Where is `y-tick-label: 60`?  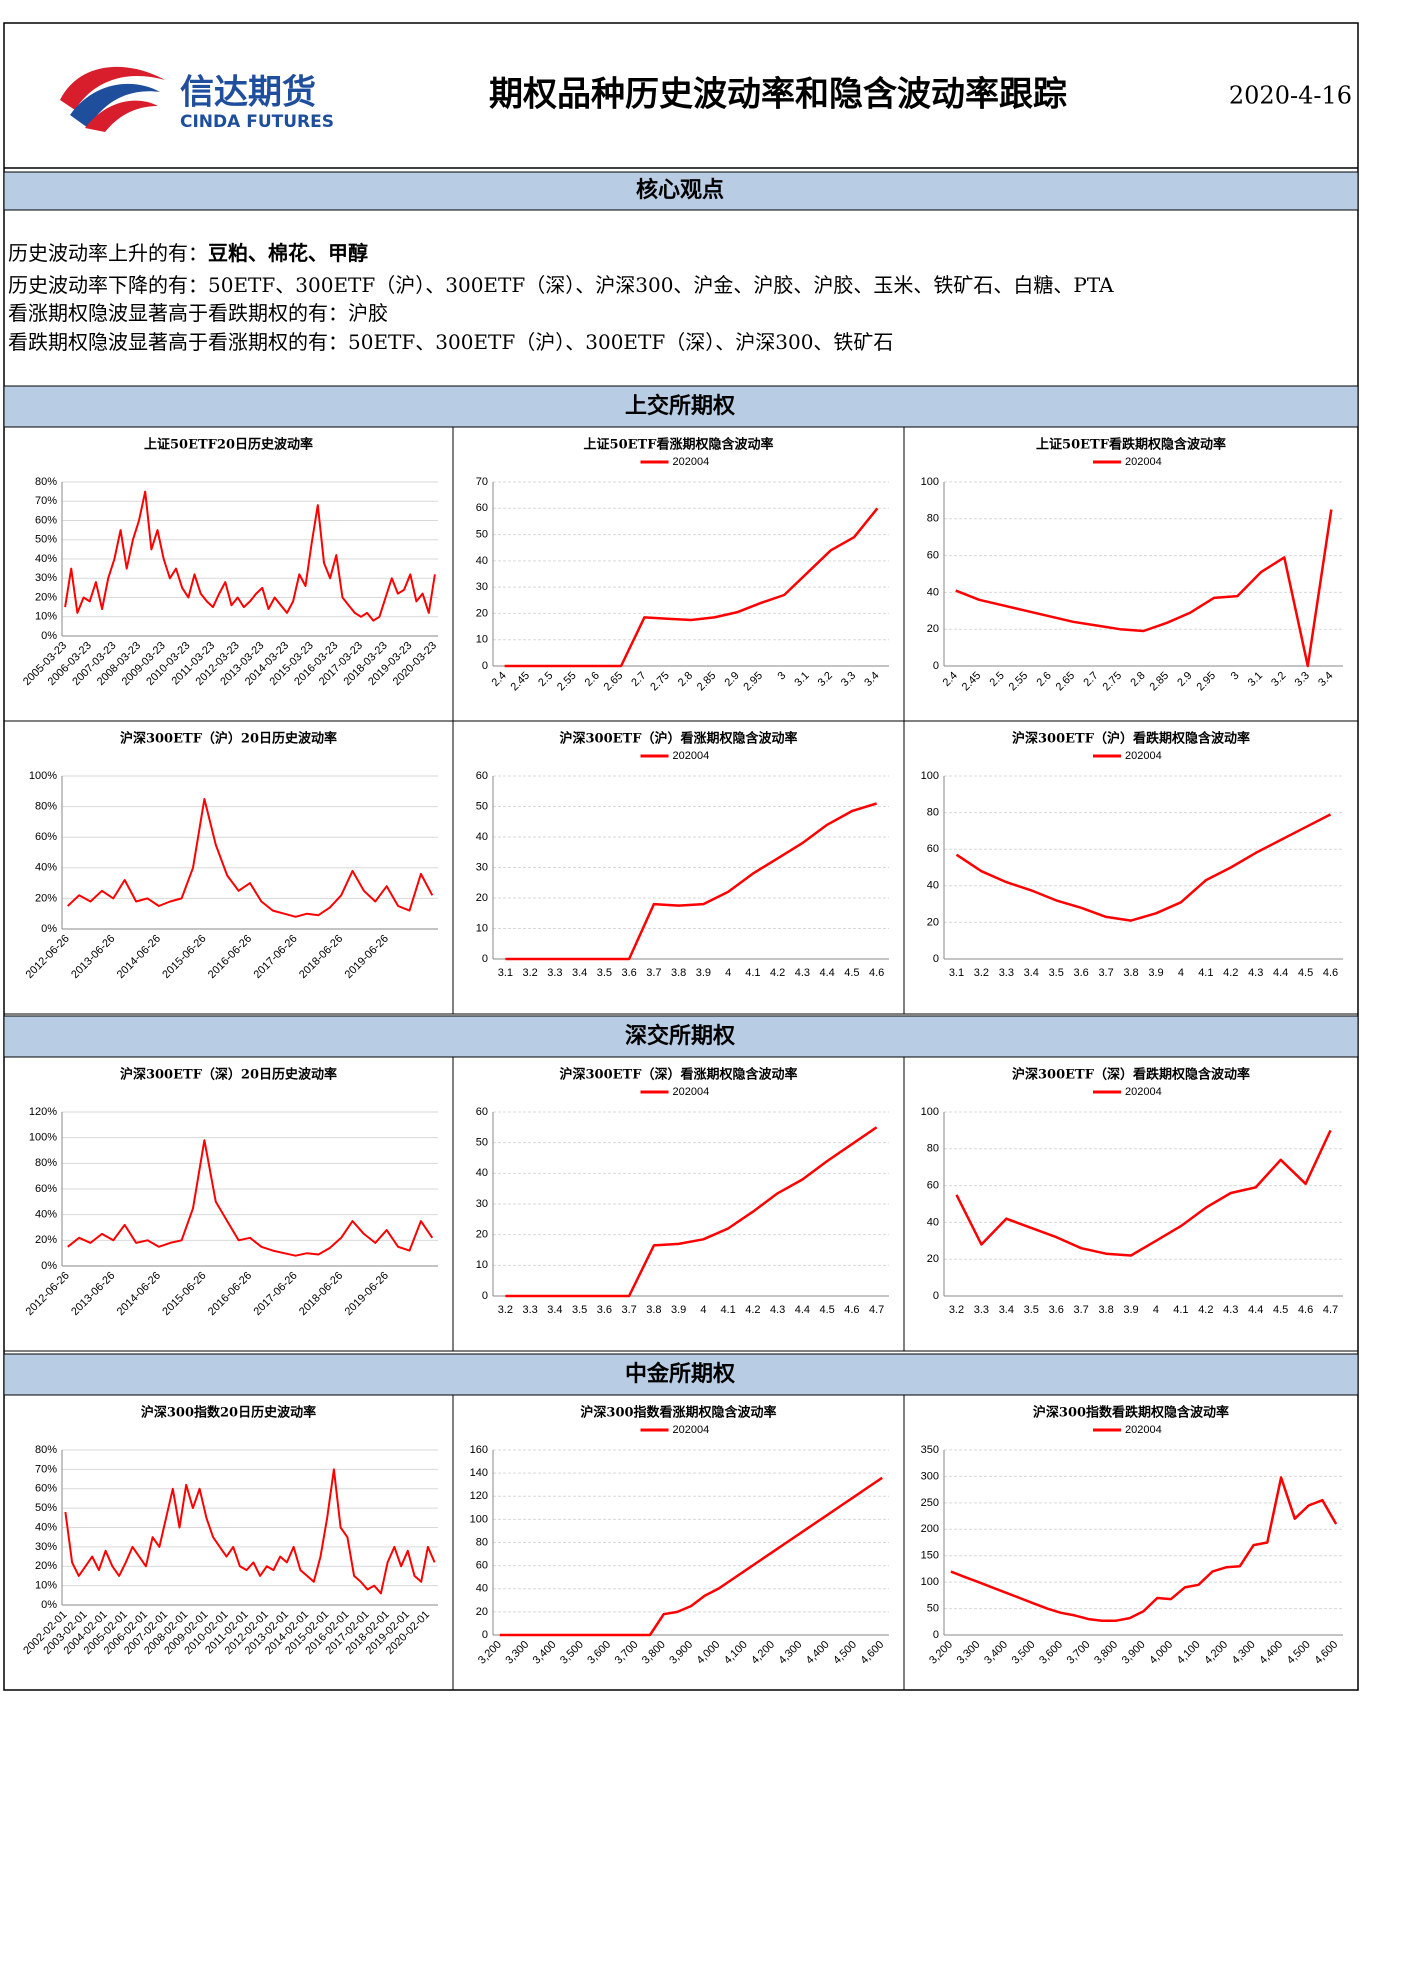
y-tick-label: 60 is located at coordinates (482, 508).